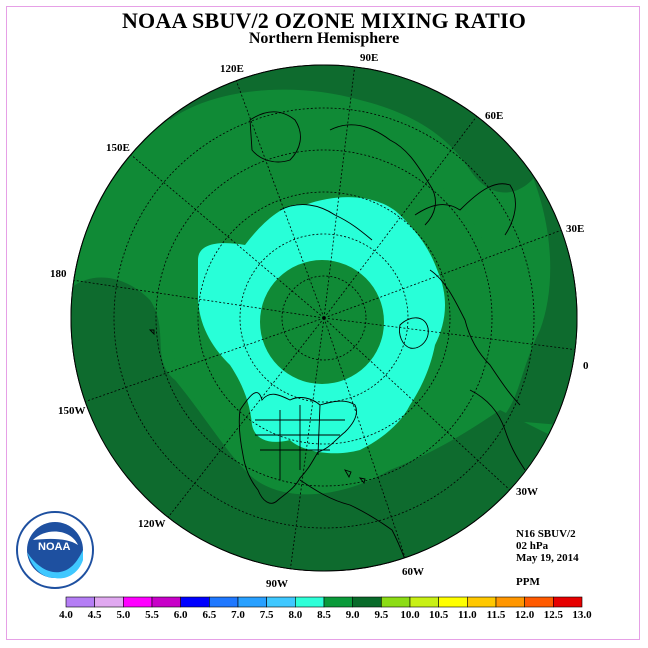 The image size is (648, 648). I want to click on colorbar-tick-label: 13.0, so click(582, 615).